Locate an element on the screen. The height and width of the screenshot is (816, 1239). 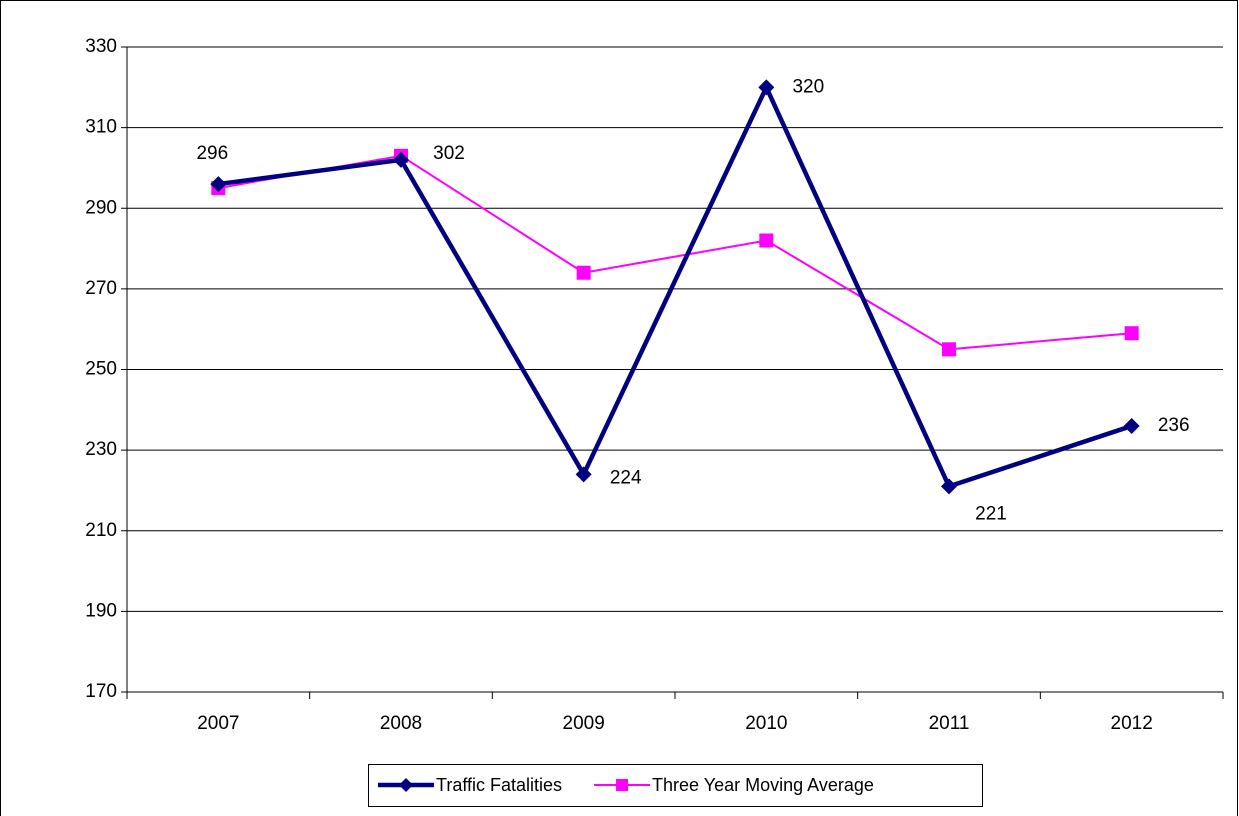
x-tick-label: 2011 is located at coordinates (949, 723).